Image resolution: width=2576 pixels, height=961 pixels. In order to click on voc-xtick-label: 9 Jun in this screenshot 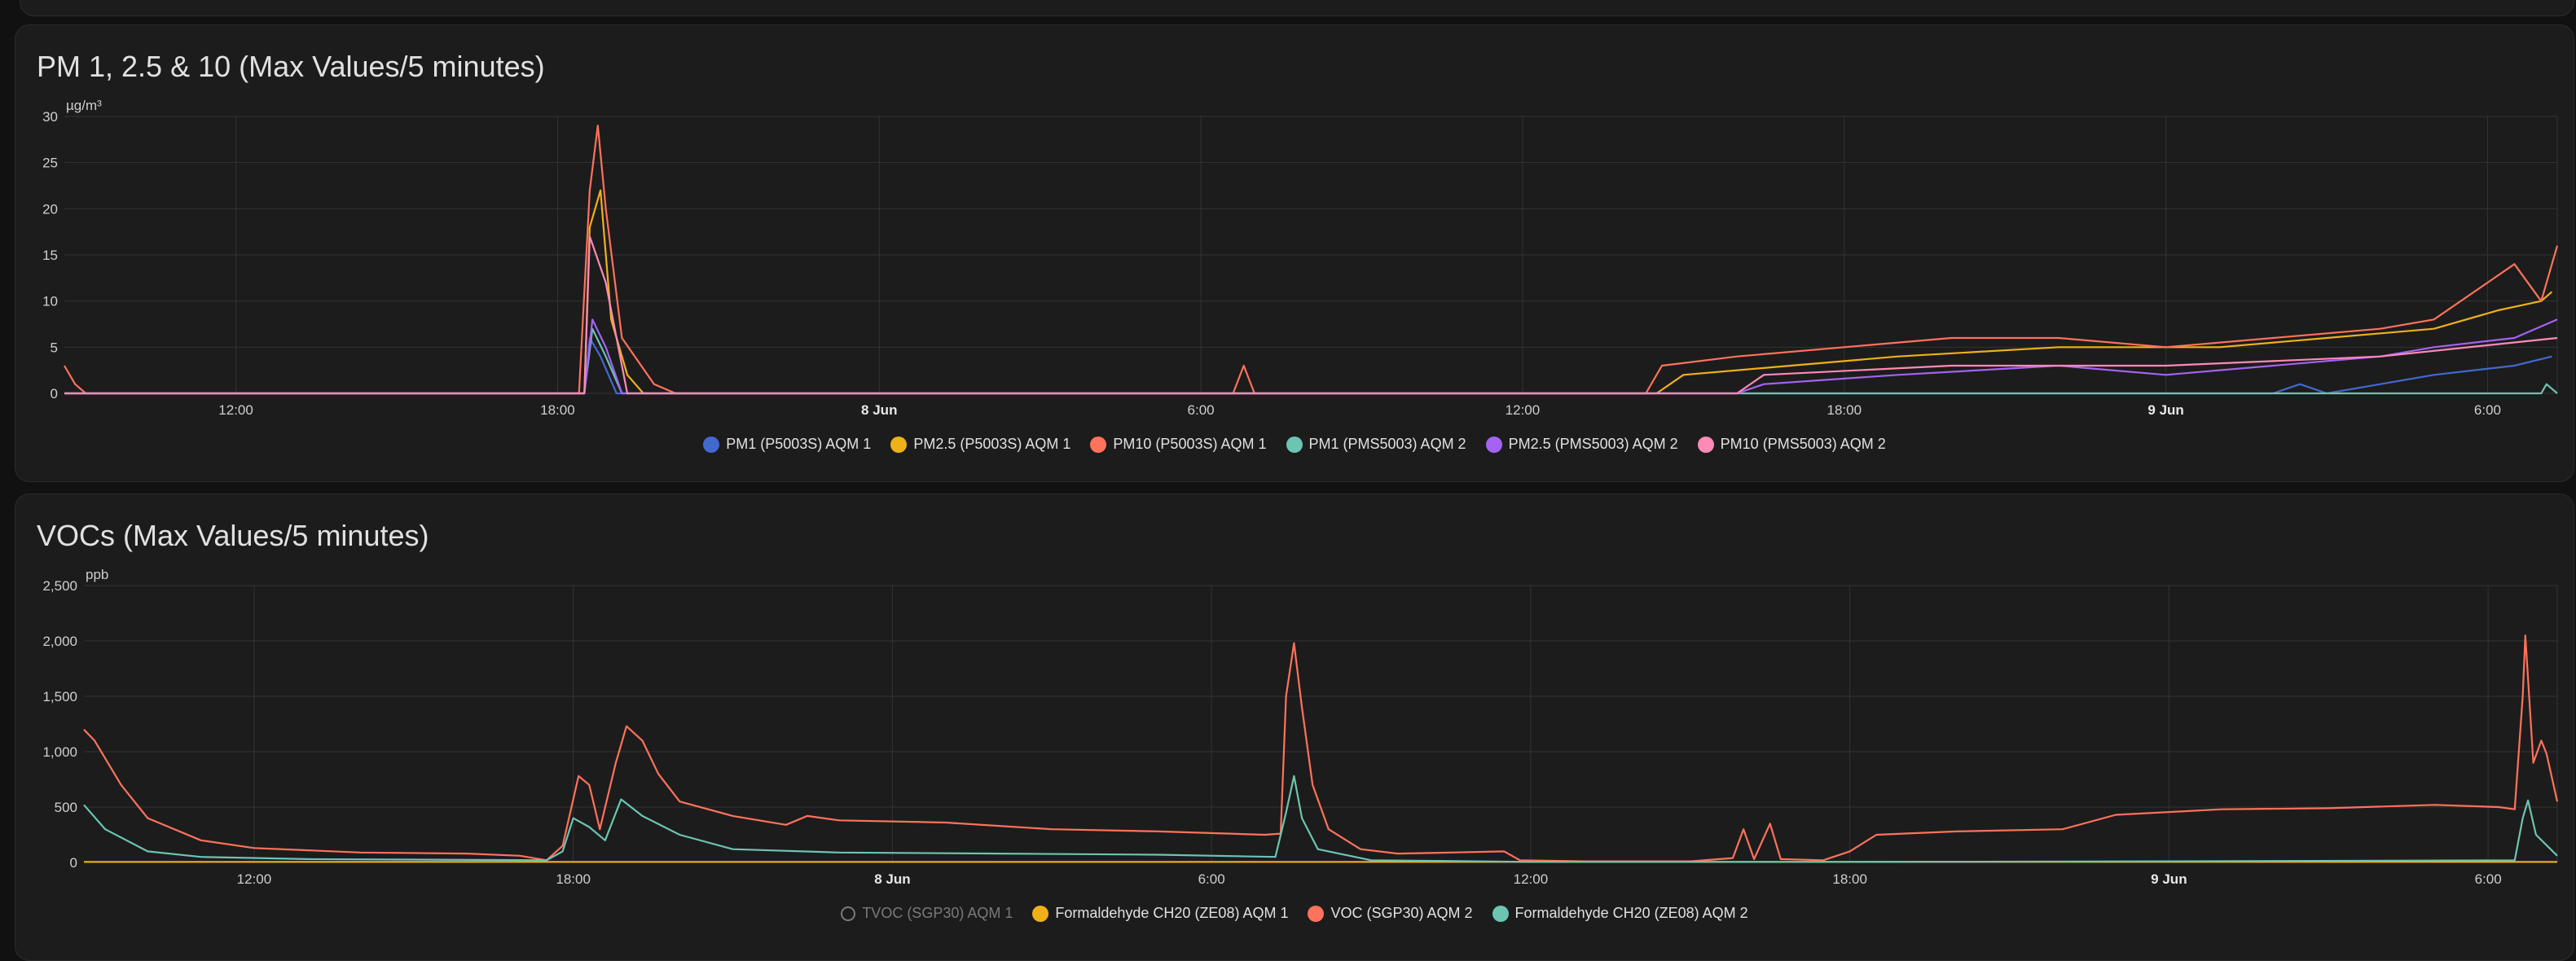, I will do `click(2169, 879)`.